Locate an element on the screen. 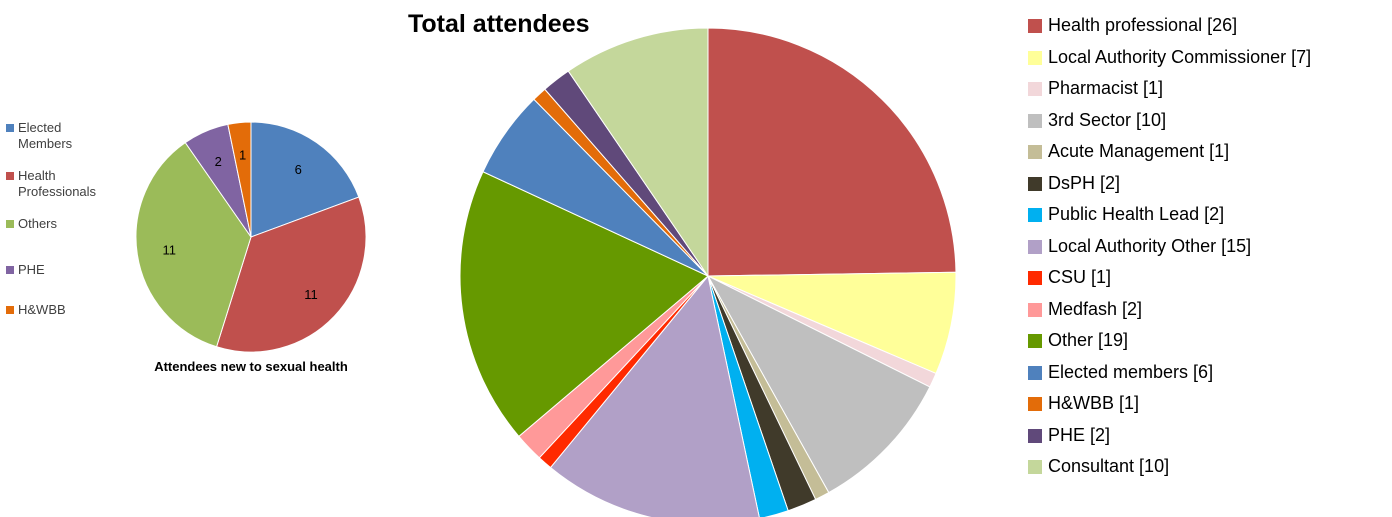 This screenshot has width=1392, height=517. big-legend-item-consultant: Consultant [10] is located at coordinates (1208, 467).